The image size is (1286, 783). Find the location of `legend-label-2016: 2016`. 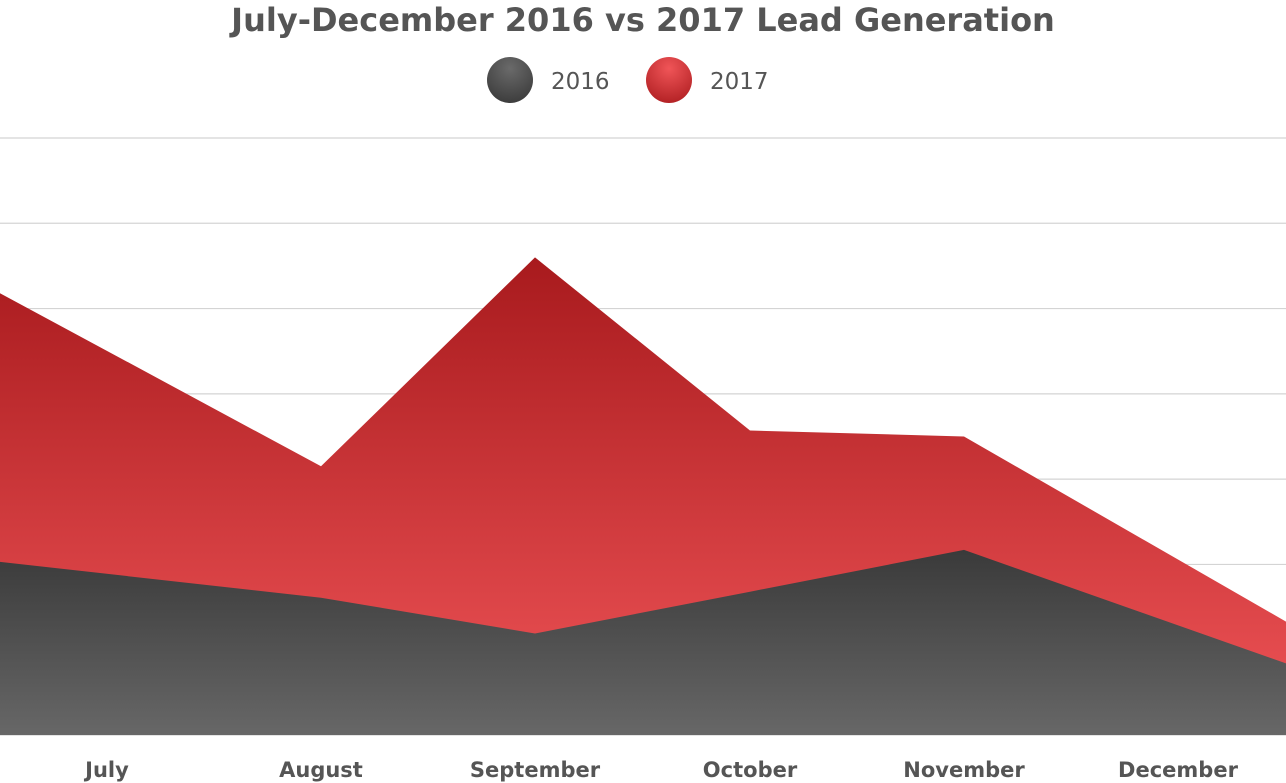

legend-label-2016: 2016 is located at coordinates (580, 82).